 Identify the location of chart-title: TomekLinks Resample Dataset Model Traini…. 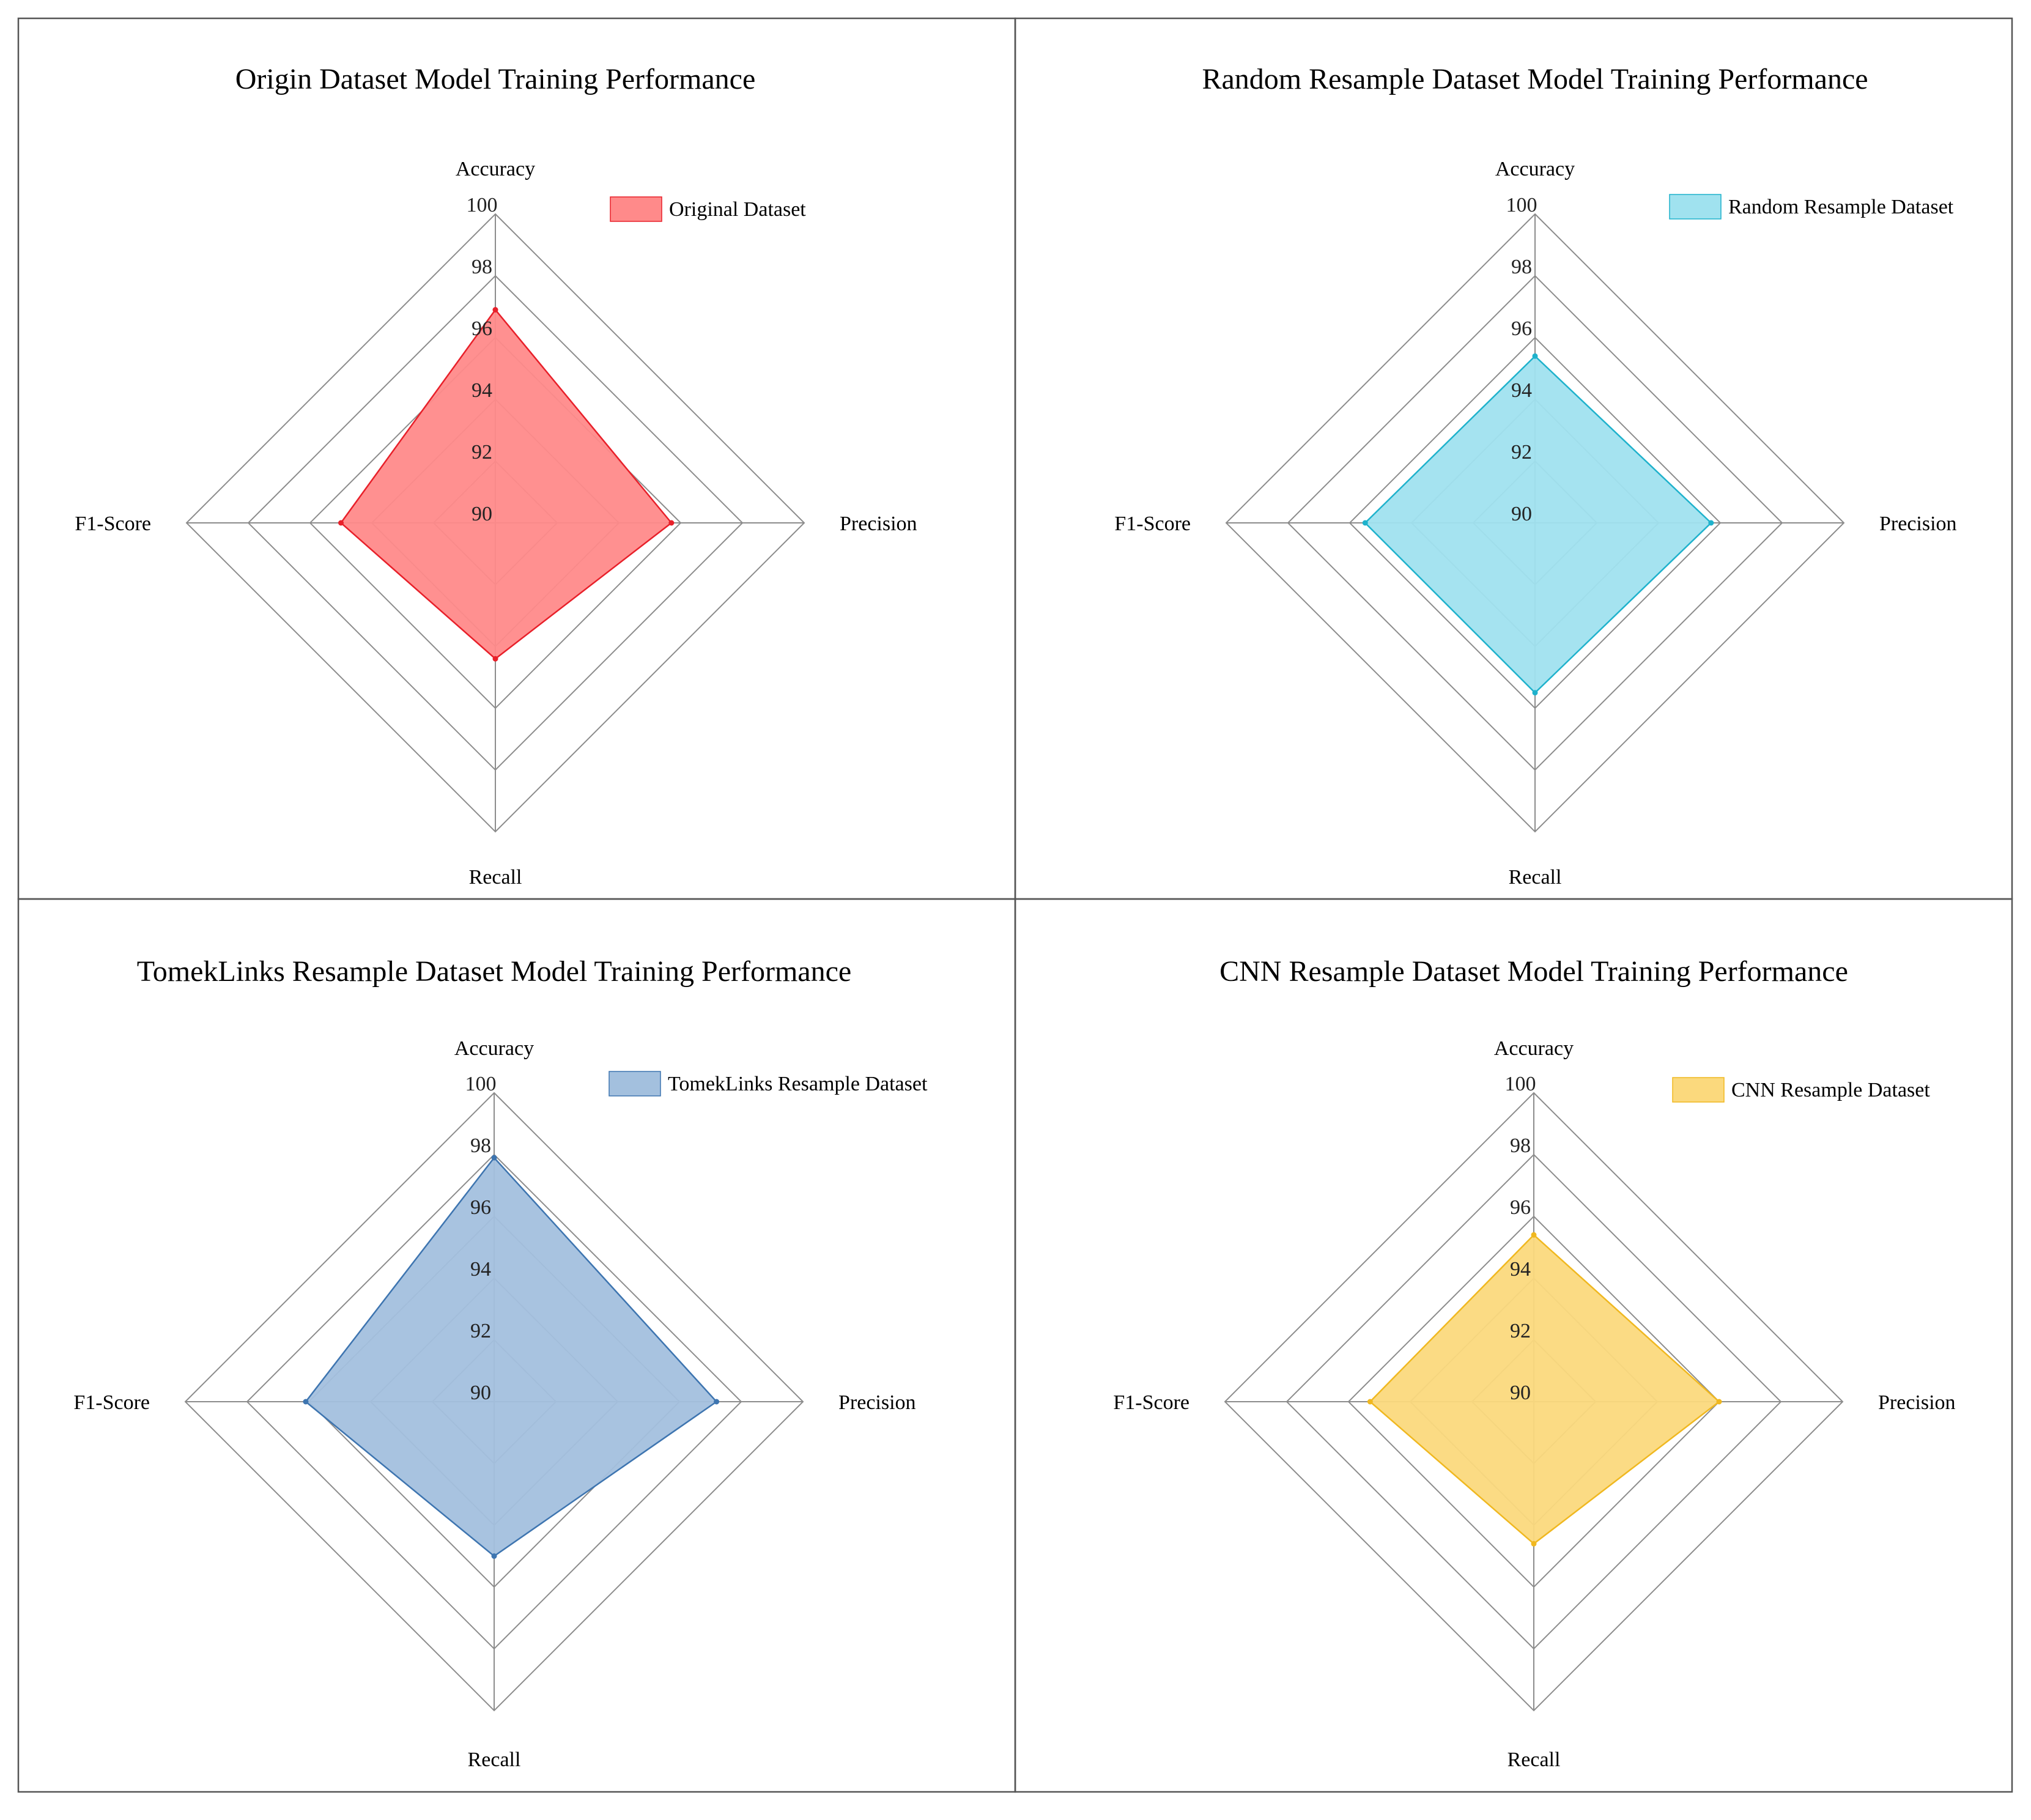
(494, 971).